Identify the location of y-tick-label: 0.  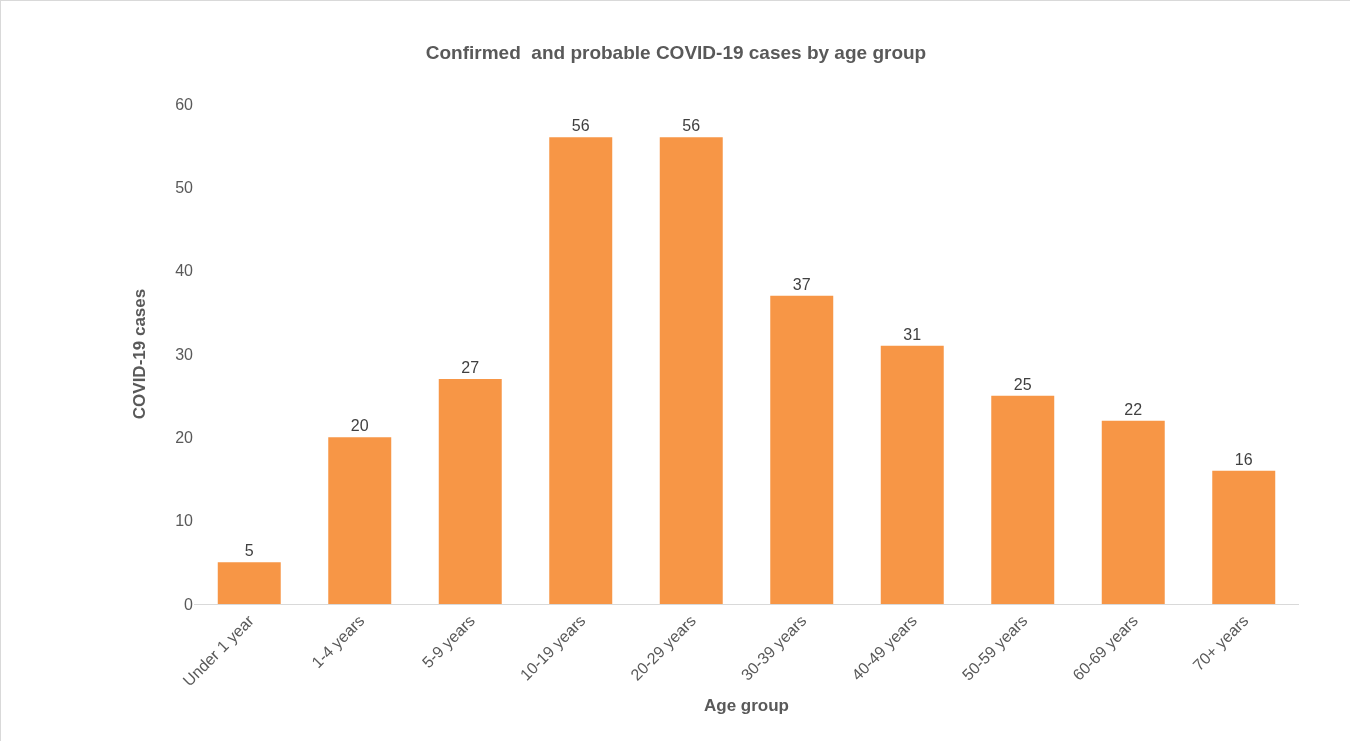
(189, 604).